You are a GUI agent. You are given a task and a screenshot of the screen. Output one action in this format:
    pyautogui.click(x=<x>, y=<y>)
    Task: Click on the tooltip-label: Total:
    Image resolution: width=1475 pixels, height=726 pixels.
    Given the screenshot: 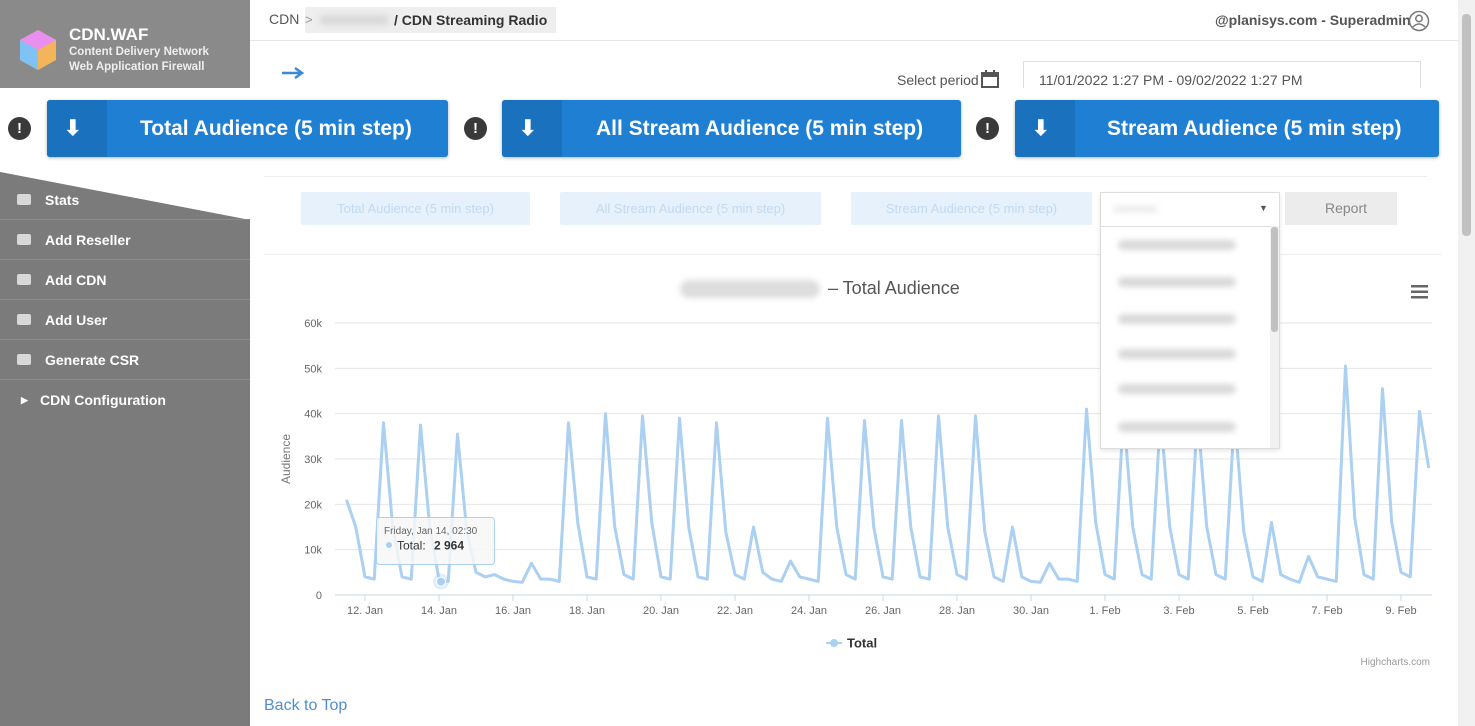 What is the action you would take?
    pyautogui.click(x=411, y=546)
    